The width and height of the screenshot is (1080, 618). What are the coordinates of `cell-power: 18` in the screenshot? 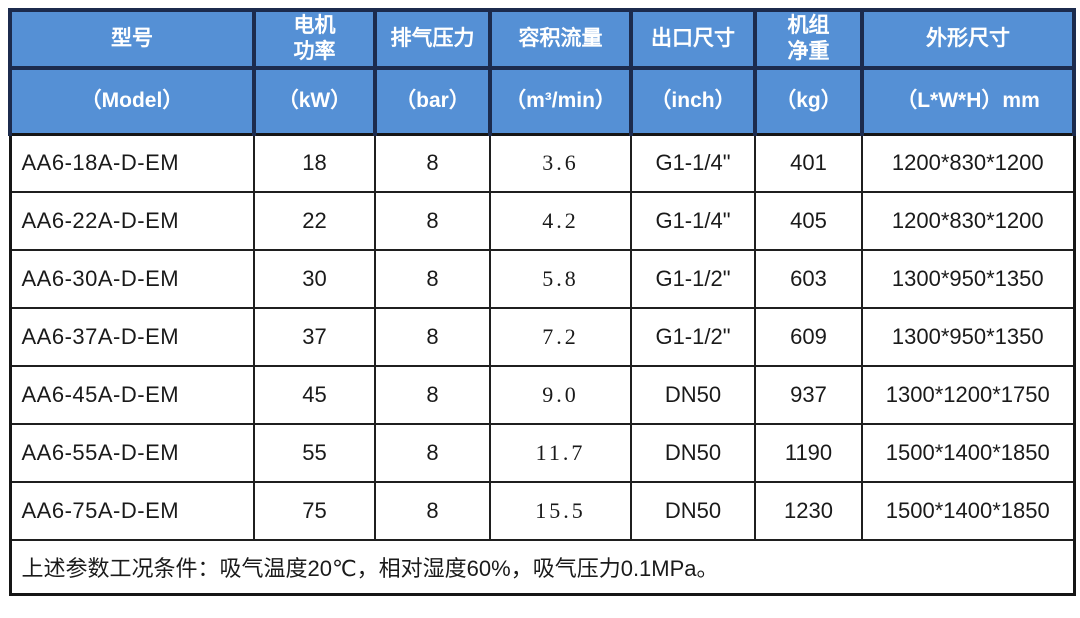 It's located at (314, 163).